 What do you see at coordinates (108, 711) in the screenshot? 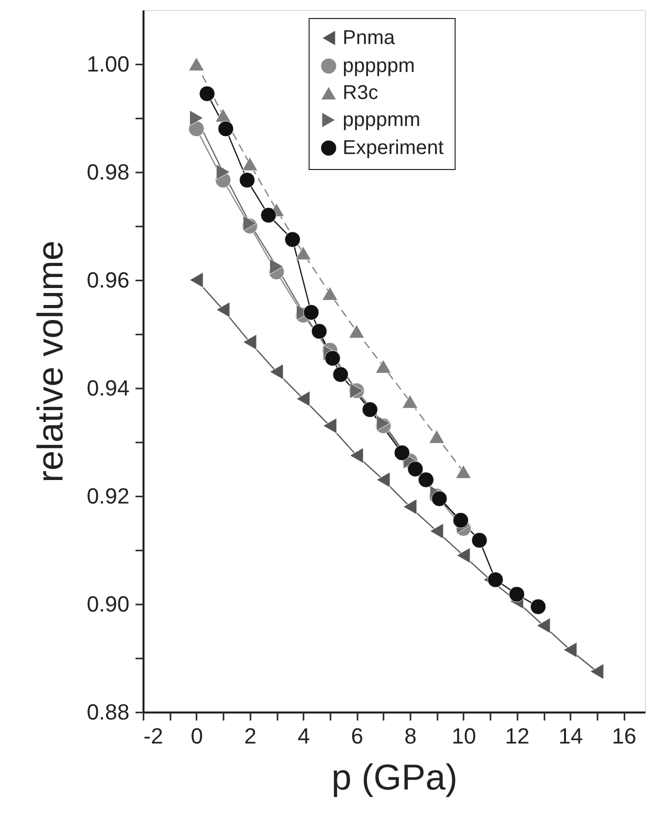
I see `y-tick-label: 0.88` at bounding box center [108, 711].